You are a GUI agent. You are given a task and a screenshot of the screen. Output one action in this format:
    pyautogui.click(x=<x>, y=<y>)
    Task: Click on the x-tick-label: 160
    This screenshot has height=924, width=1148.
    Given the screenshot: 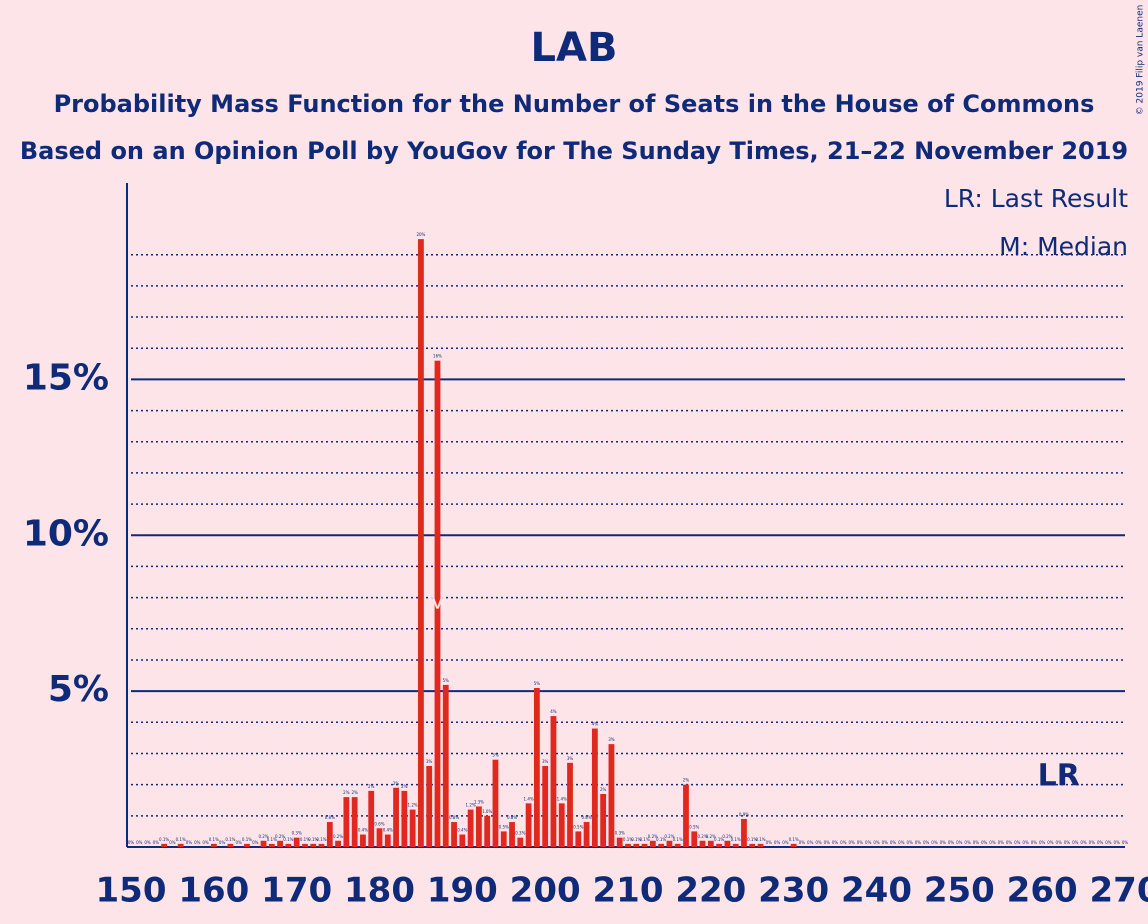 What is the action you would take?
    pyautogui.click(x=213, y=891)
    